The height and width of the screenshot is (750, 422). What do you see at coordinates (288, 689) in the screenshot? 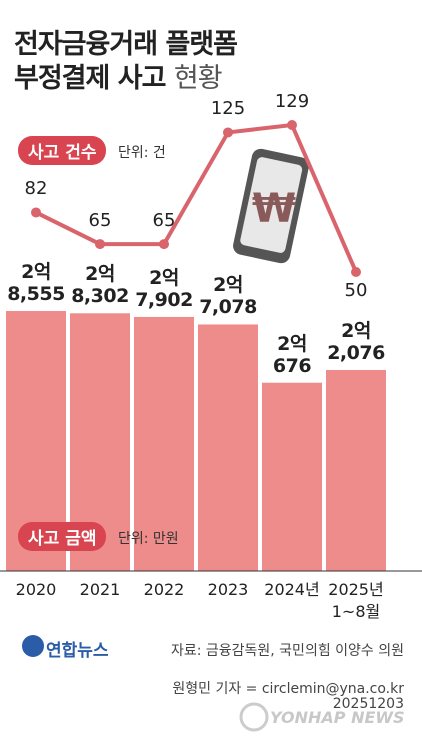
I see `byline: 원형민 기자 = circlemin@yna.co.kr` at bounding box center [288, 689].